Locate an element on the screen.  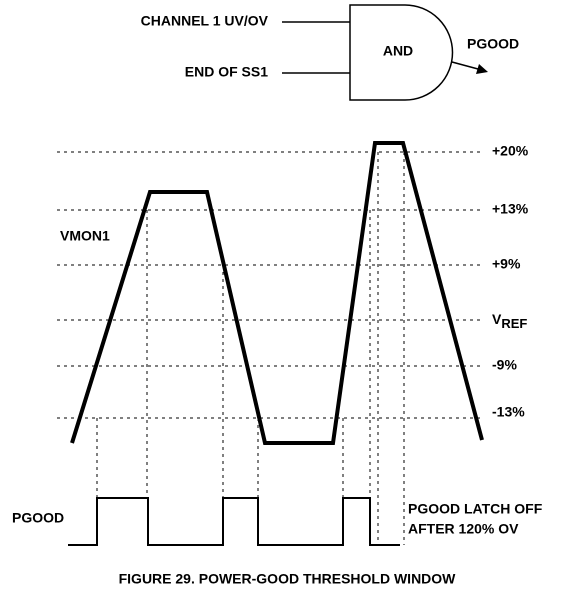
gate-label: AND is located at coordinates (398, 51).